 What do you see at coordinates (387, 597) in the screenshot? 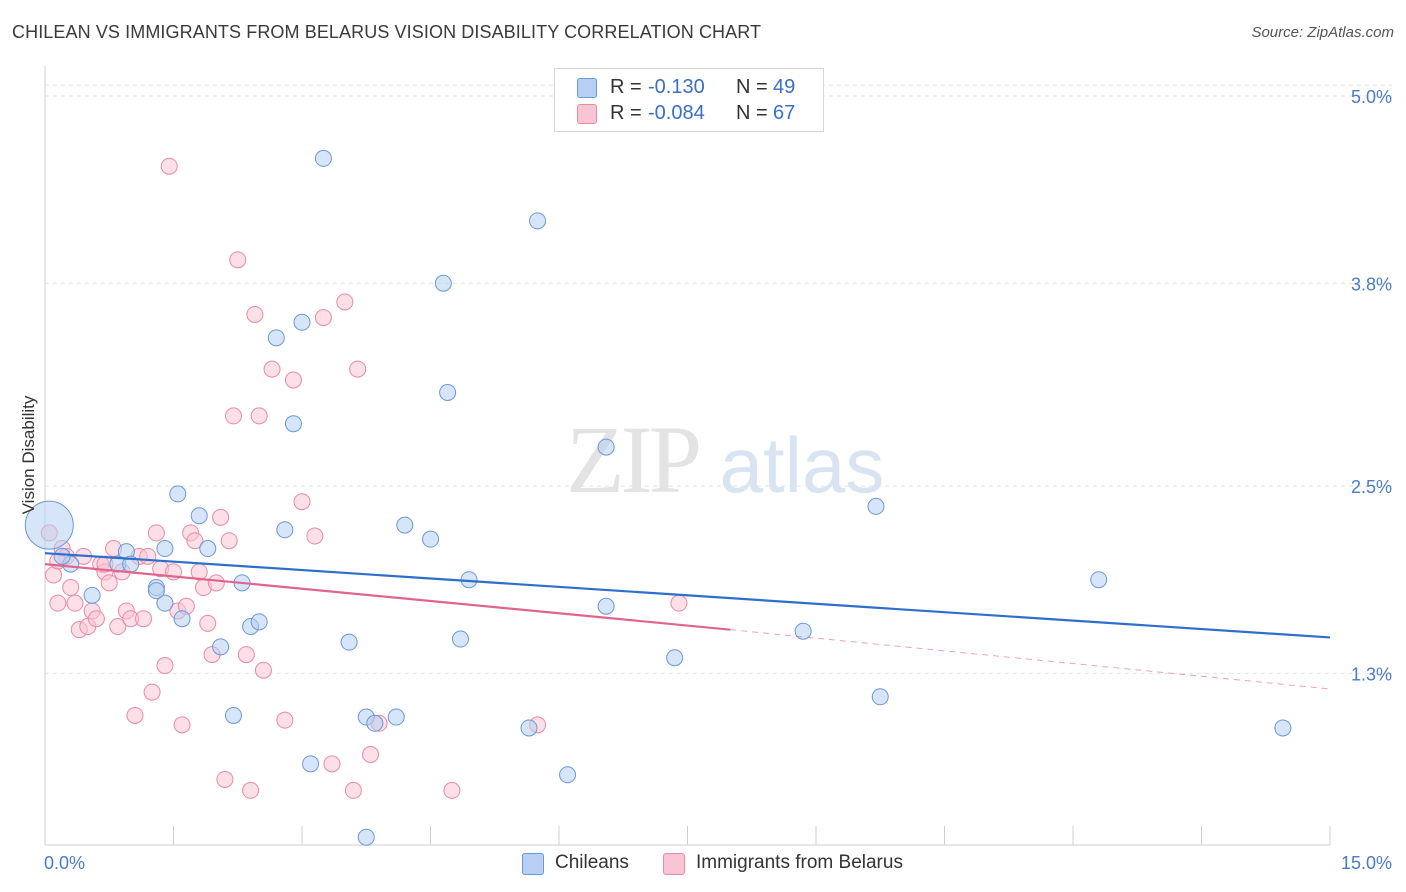
I see `trend-line-belarus` at bounding box center [387, 597].